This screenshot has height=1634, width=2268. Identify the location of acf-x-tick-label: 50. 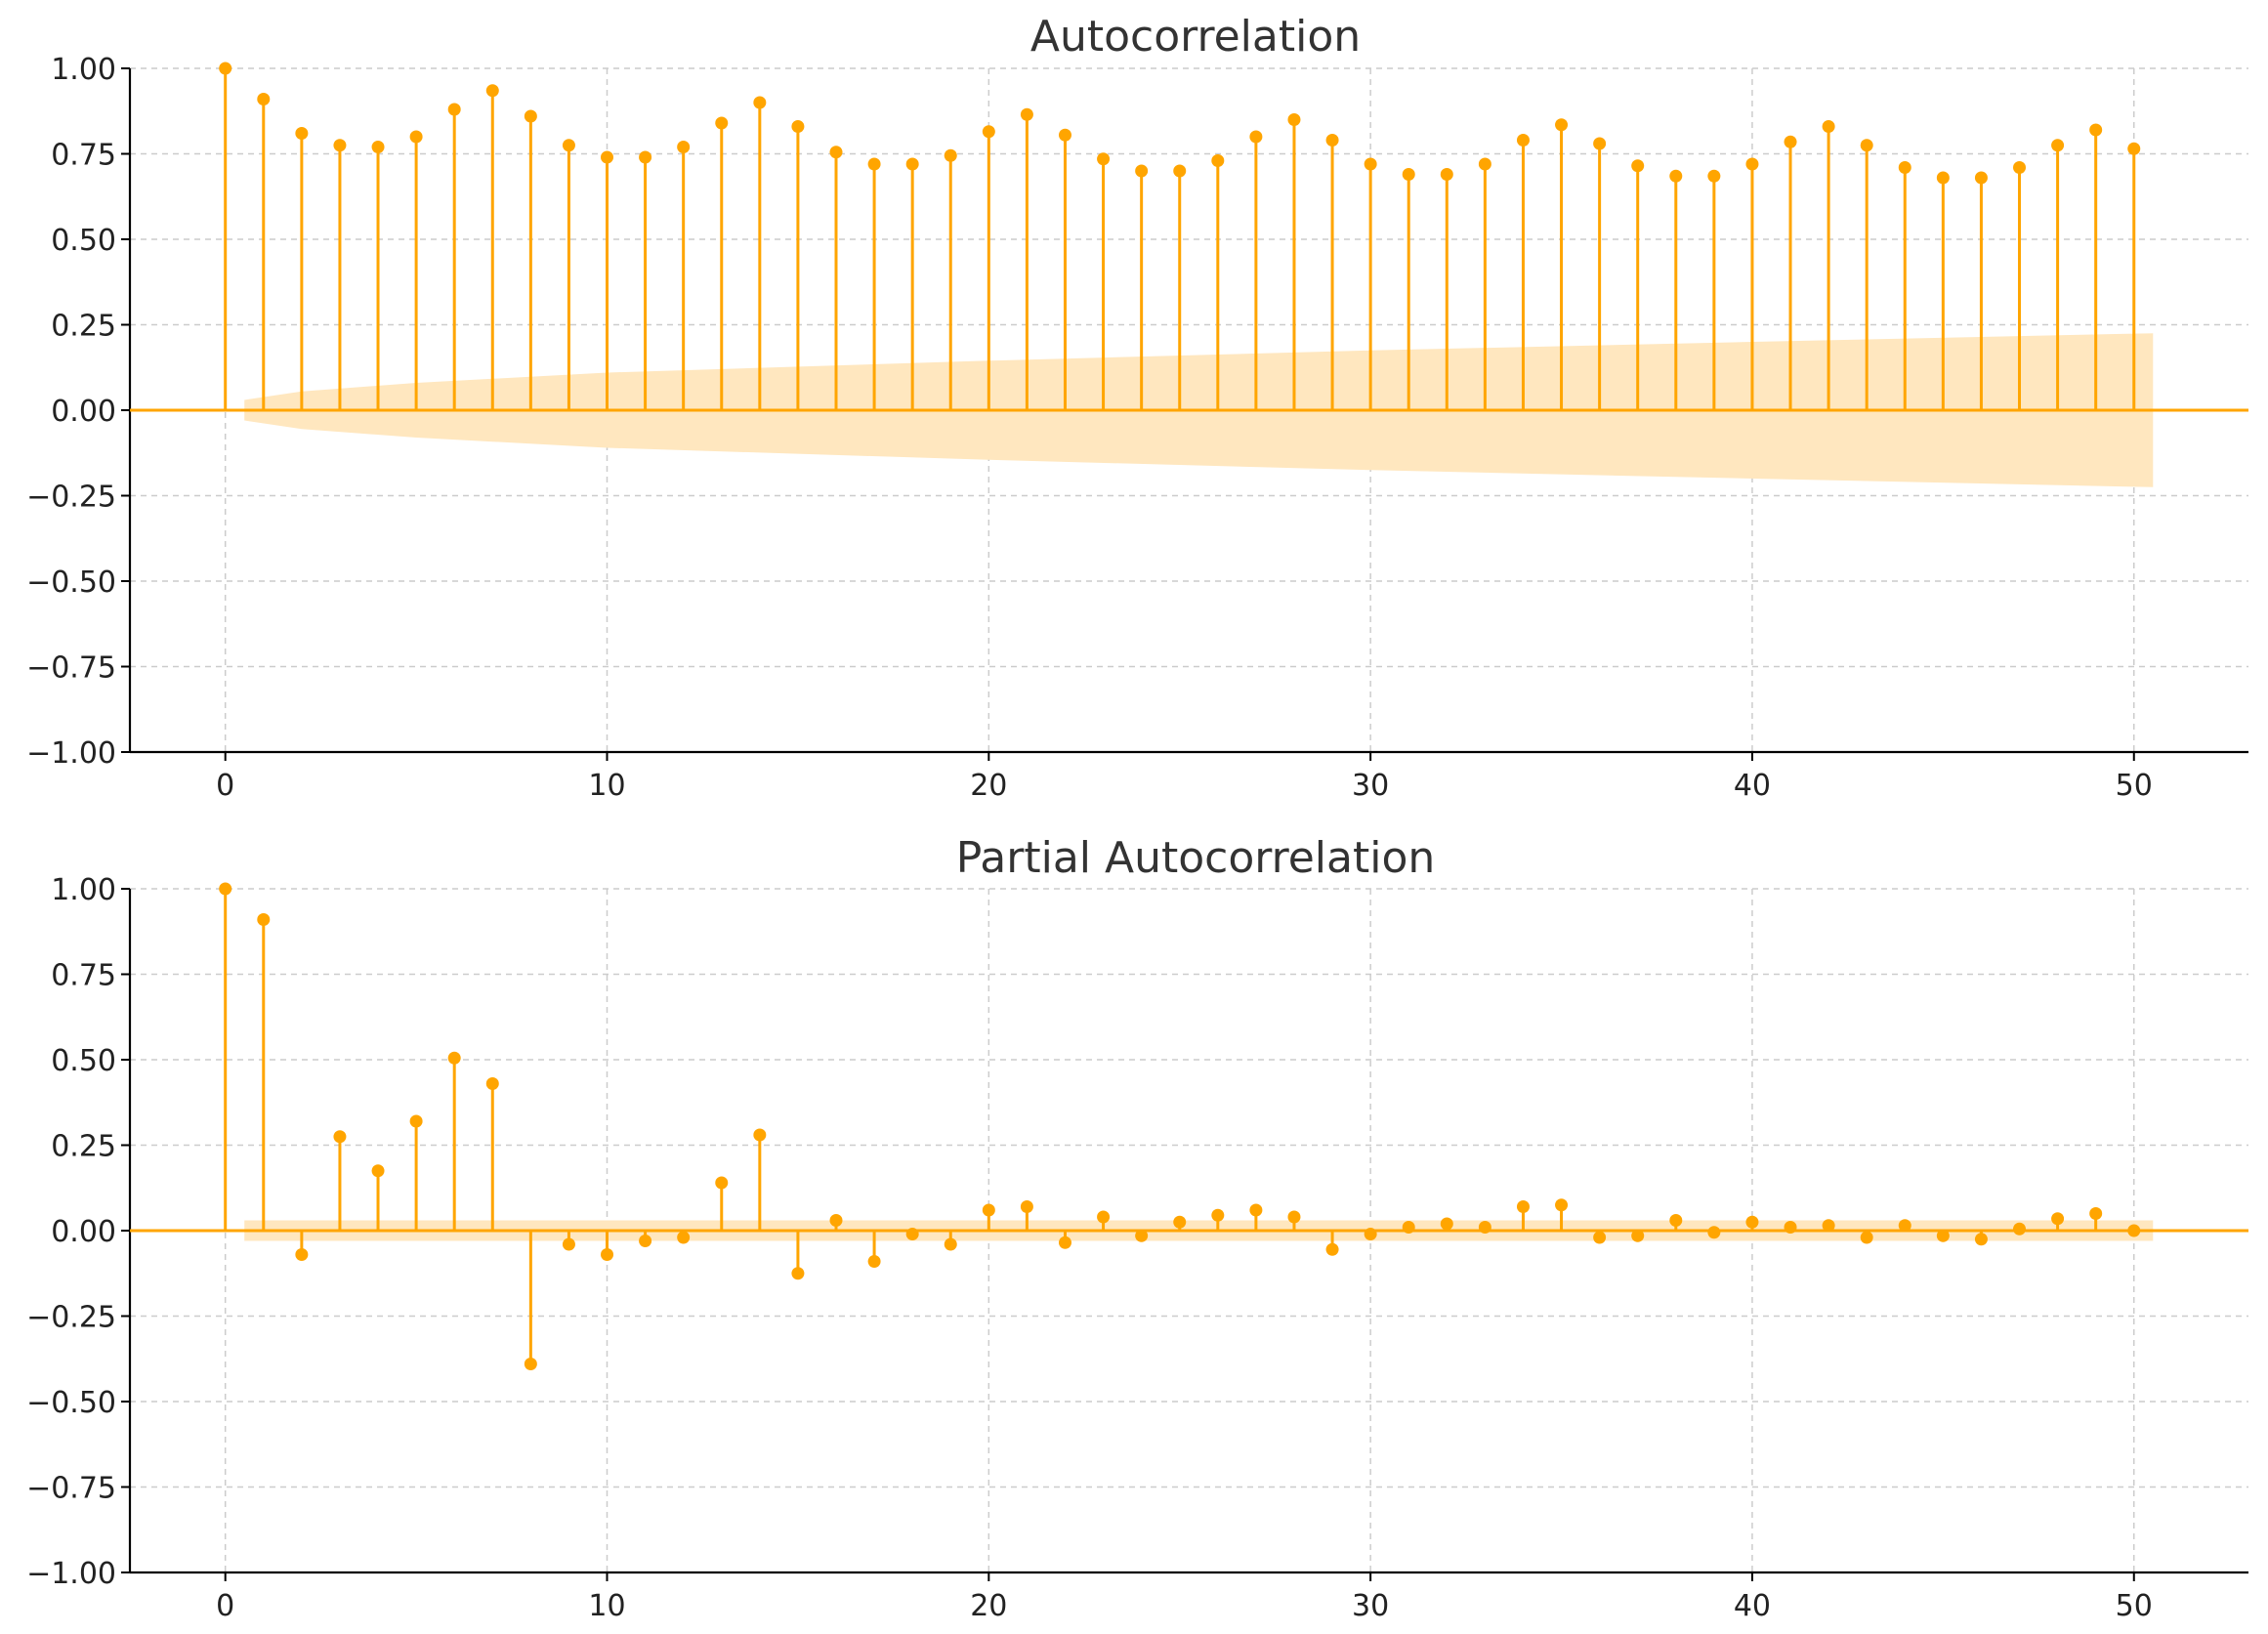
(2134, 786).